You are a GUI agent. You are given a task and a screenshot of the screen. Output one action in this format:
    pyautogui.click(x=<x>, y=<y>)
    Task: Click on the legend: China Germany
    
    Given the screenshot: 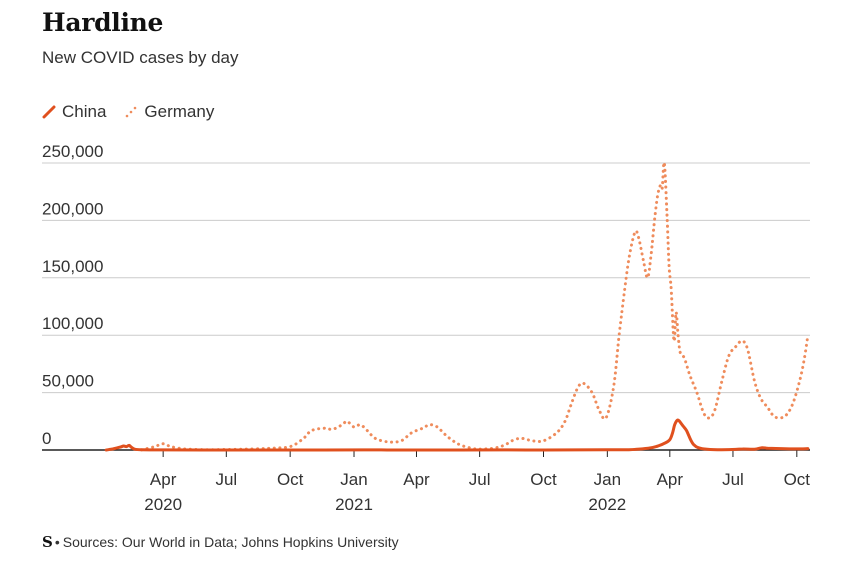 What is the action you would take?
    pyautogui.click(x=137, y=112)
    